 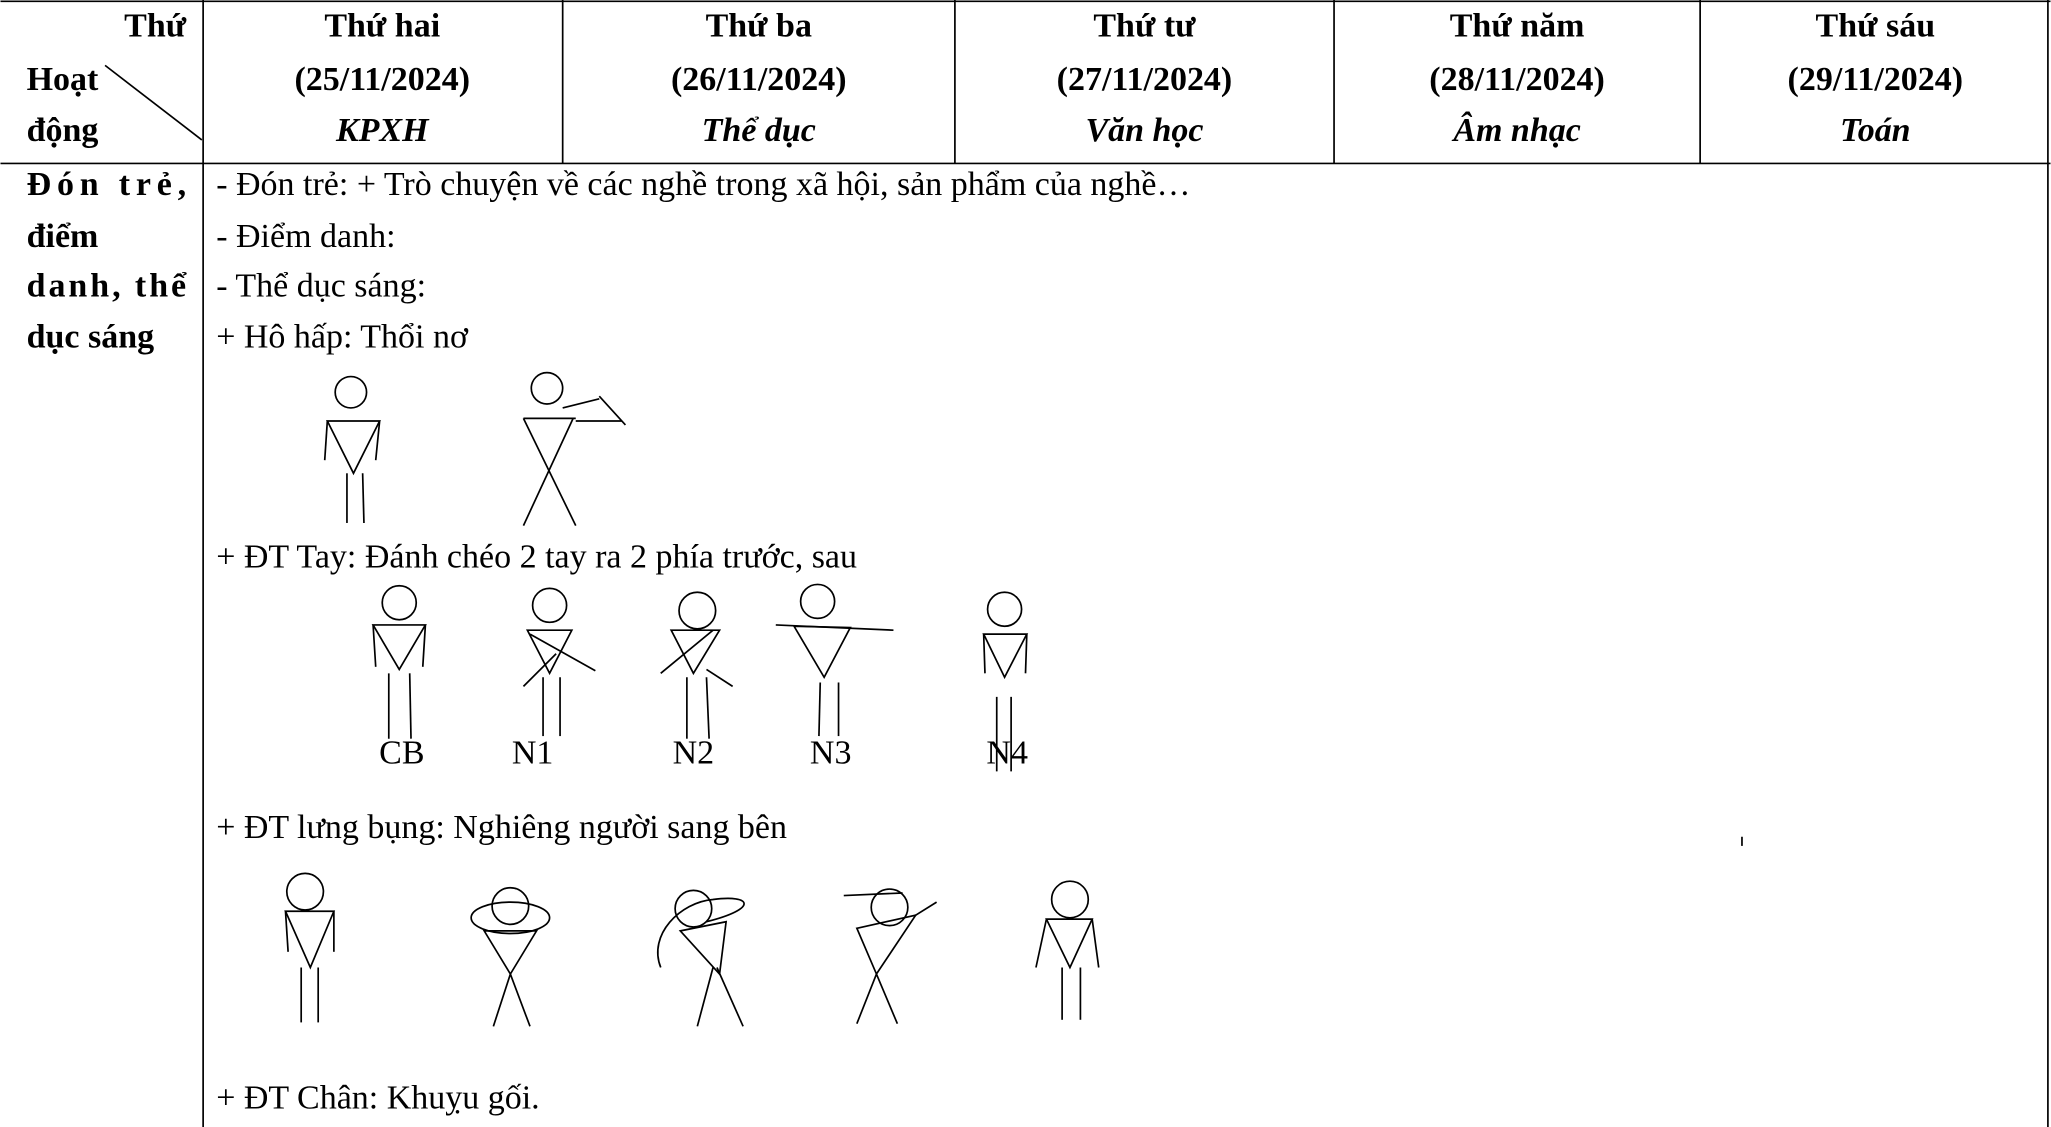 What do you see at coordinates (401, 752) in the screenshot?
I see `exercise-label: CB` at bounding box center [401, 752].